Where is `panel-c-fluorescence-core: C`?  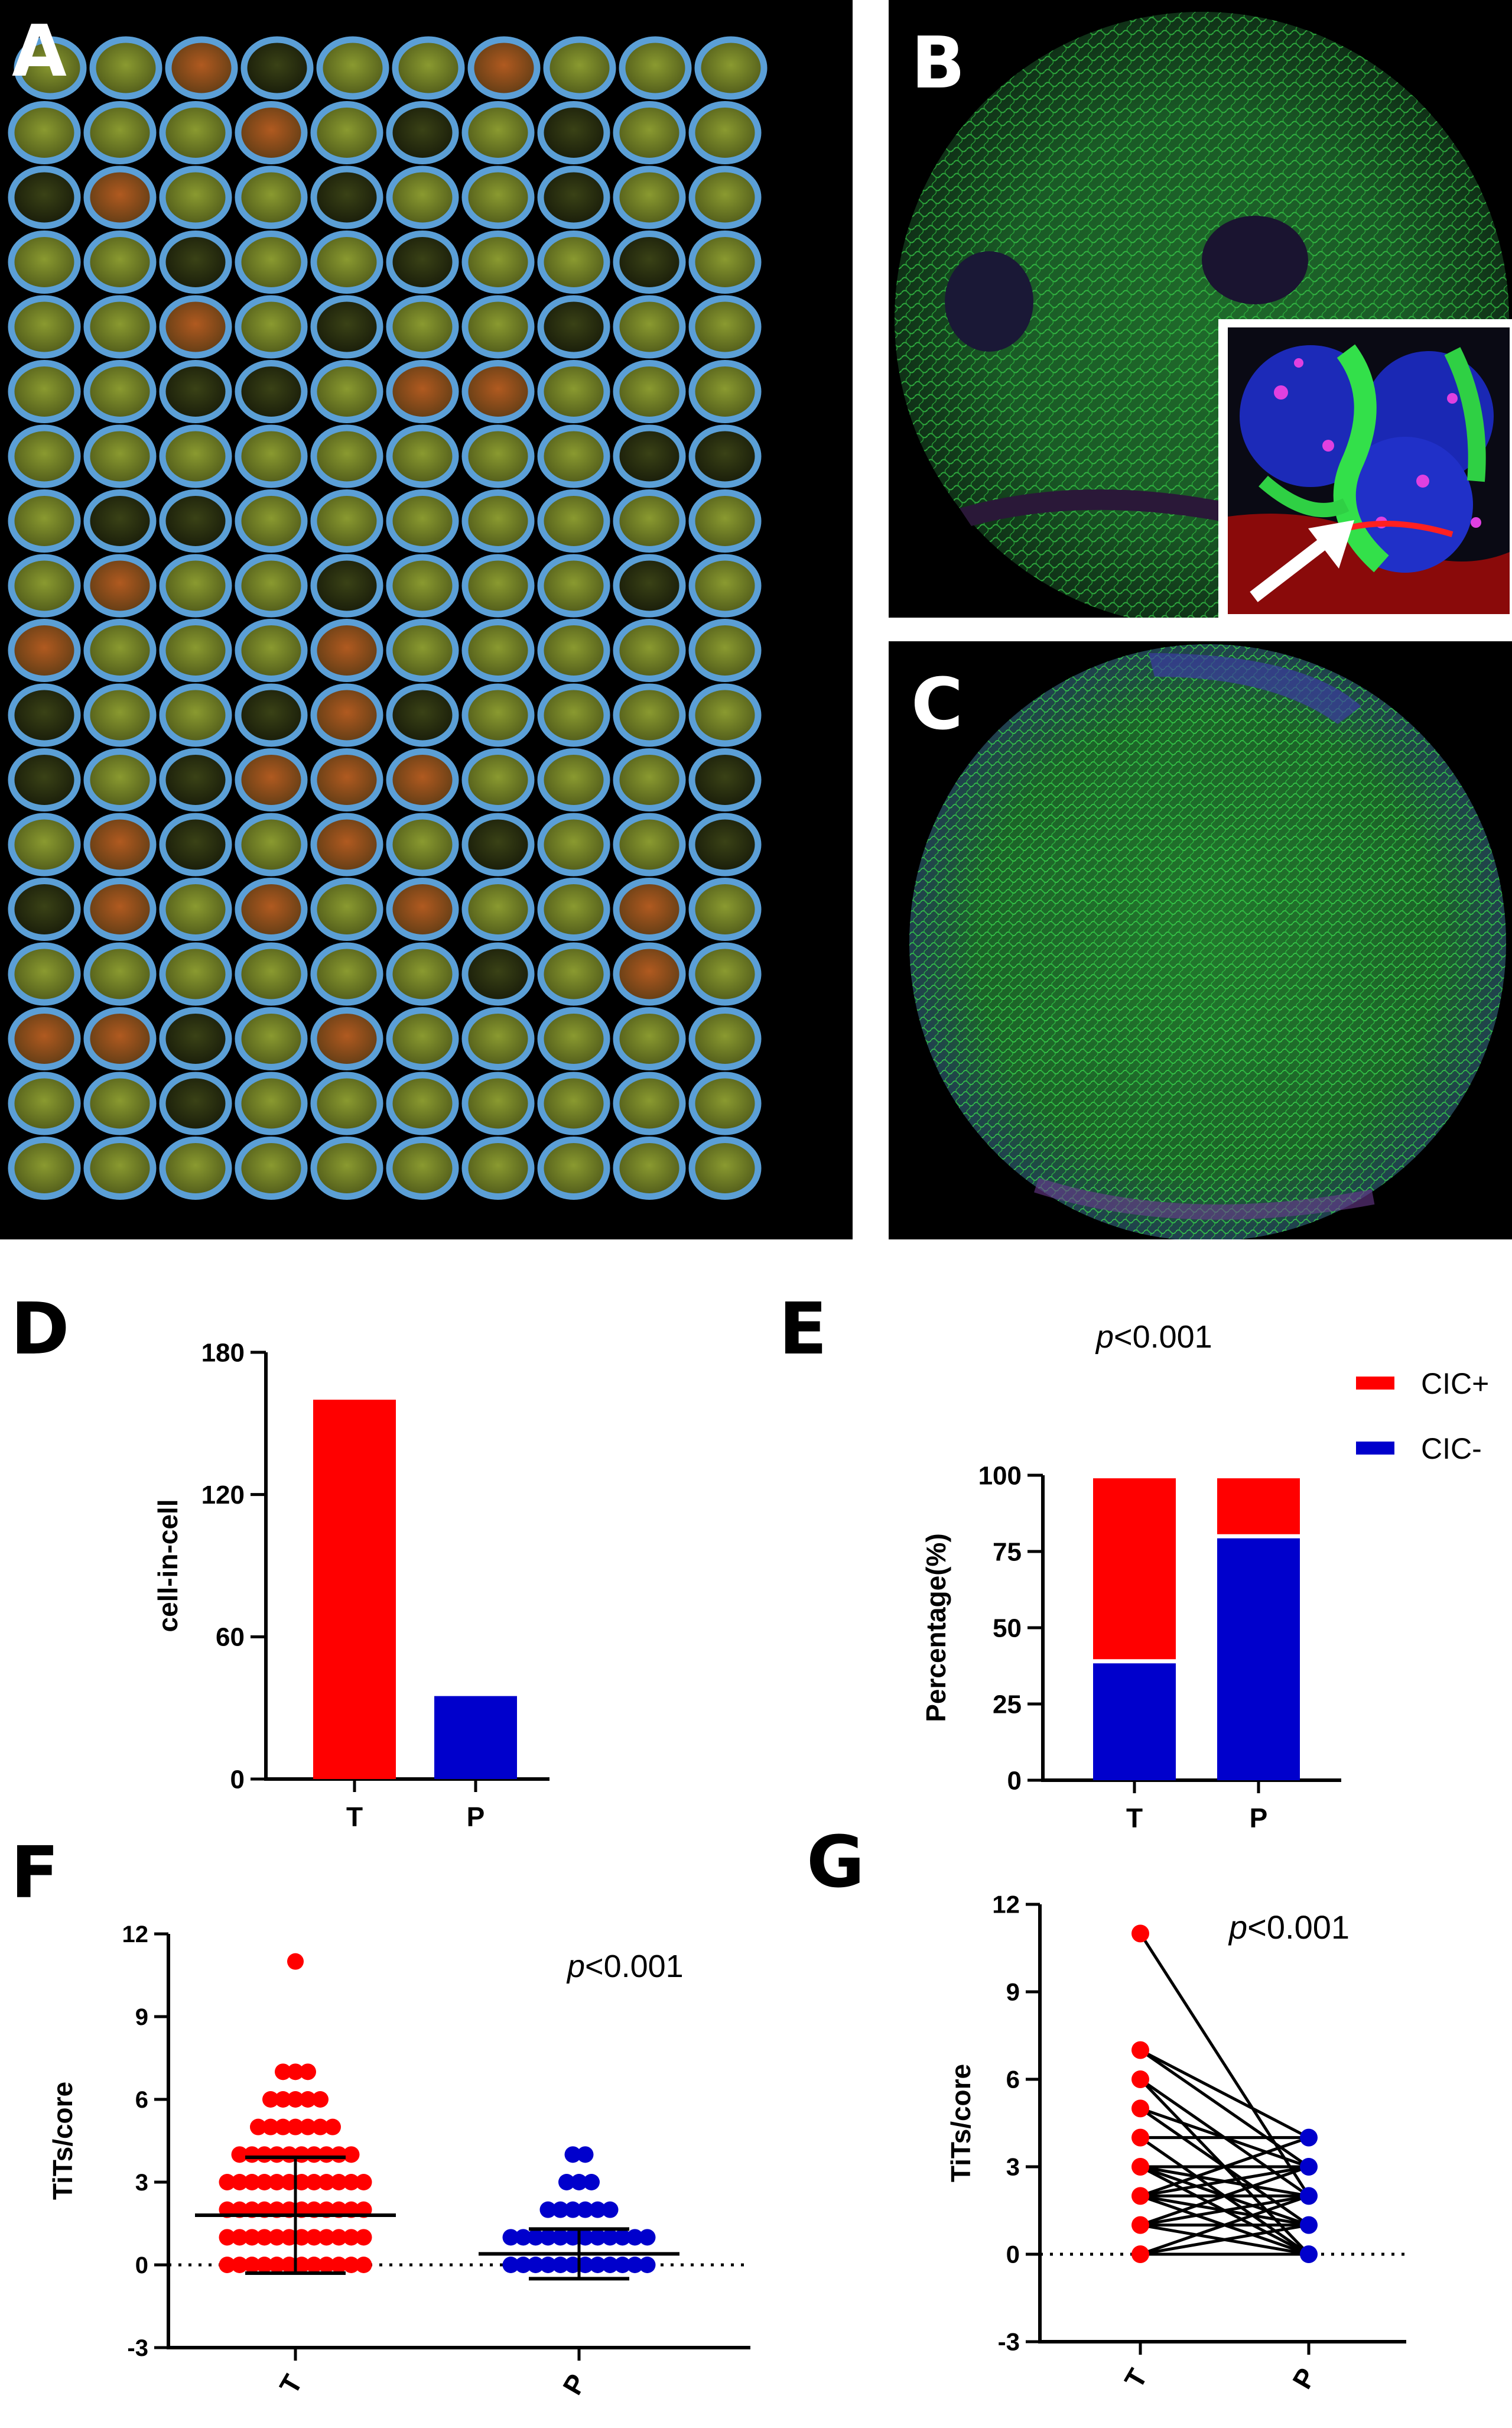
panel-c-fluorescence-core: C is located at coordinates (1200, 940).